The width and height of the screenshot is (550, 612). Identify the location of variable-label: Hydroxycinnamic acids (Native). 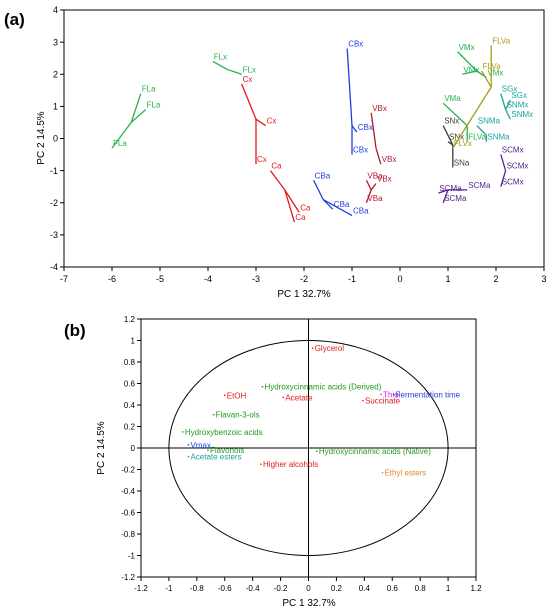
(375, 451).